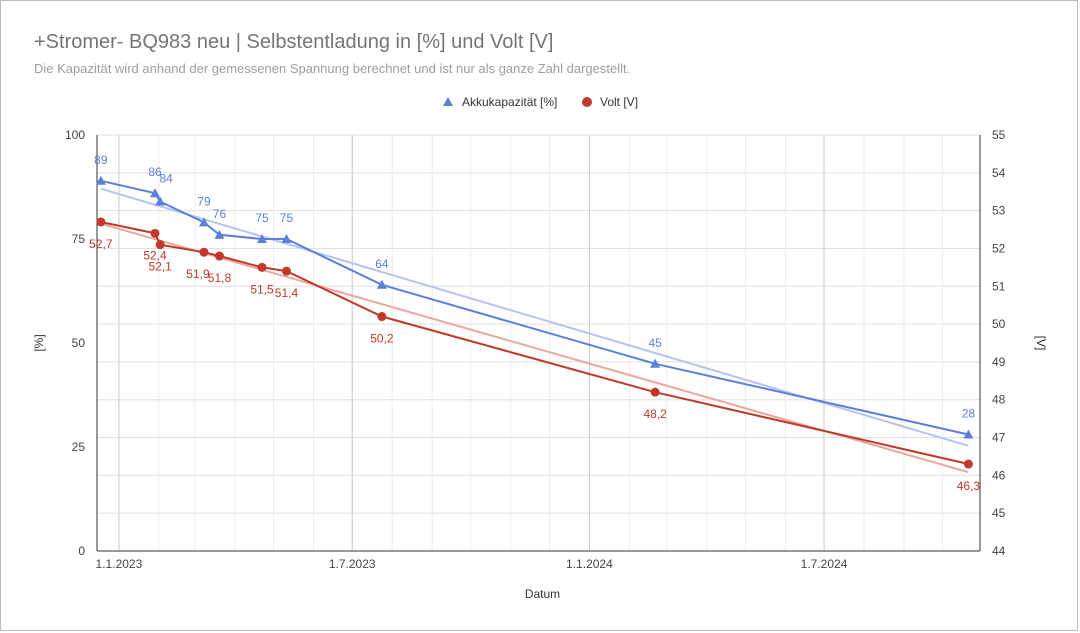 This screenshot has height=633, width=1080. What do you see at coordinates (262, 289) in the screenshot?
I see `volt-data-label: 51,5` at bounding box center [262, 289].